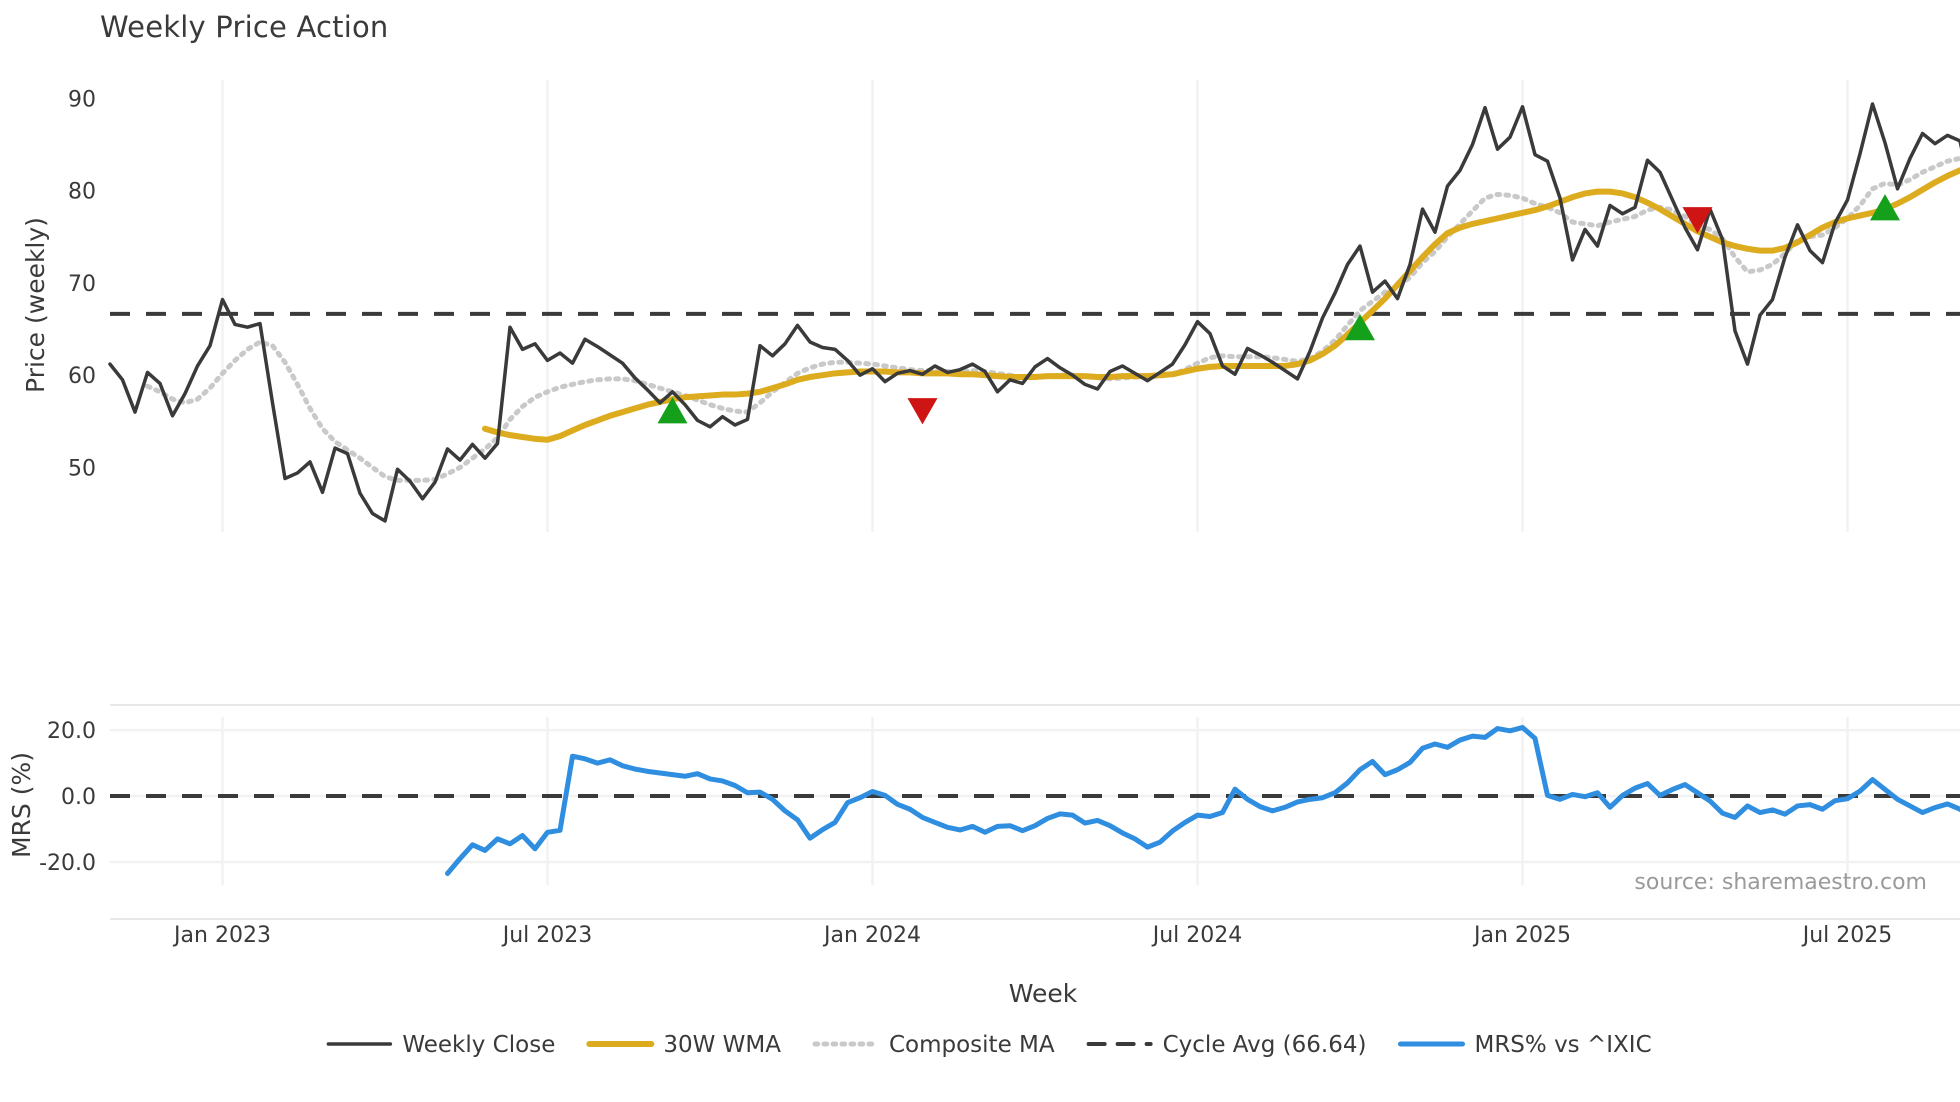 The width and height of the screenshot is (1960, 1102). Describe the element at coordinates (244, 27) in the screenshot. I see `chart-title: Weekly Price Action` at that location.